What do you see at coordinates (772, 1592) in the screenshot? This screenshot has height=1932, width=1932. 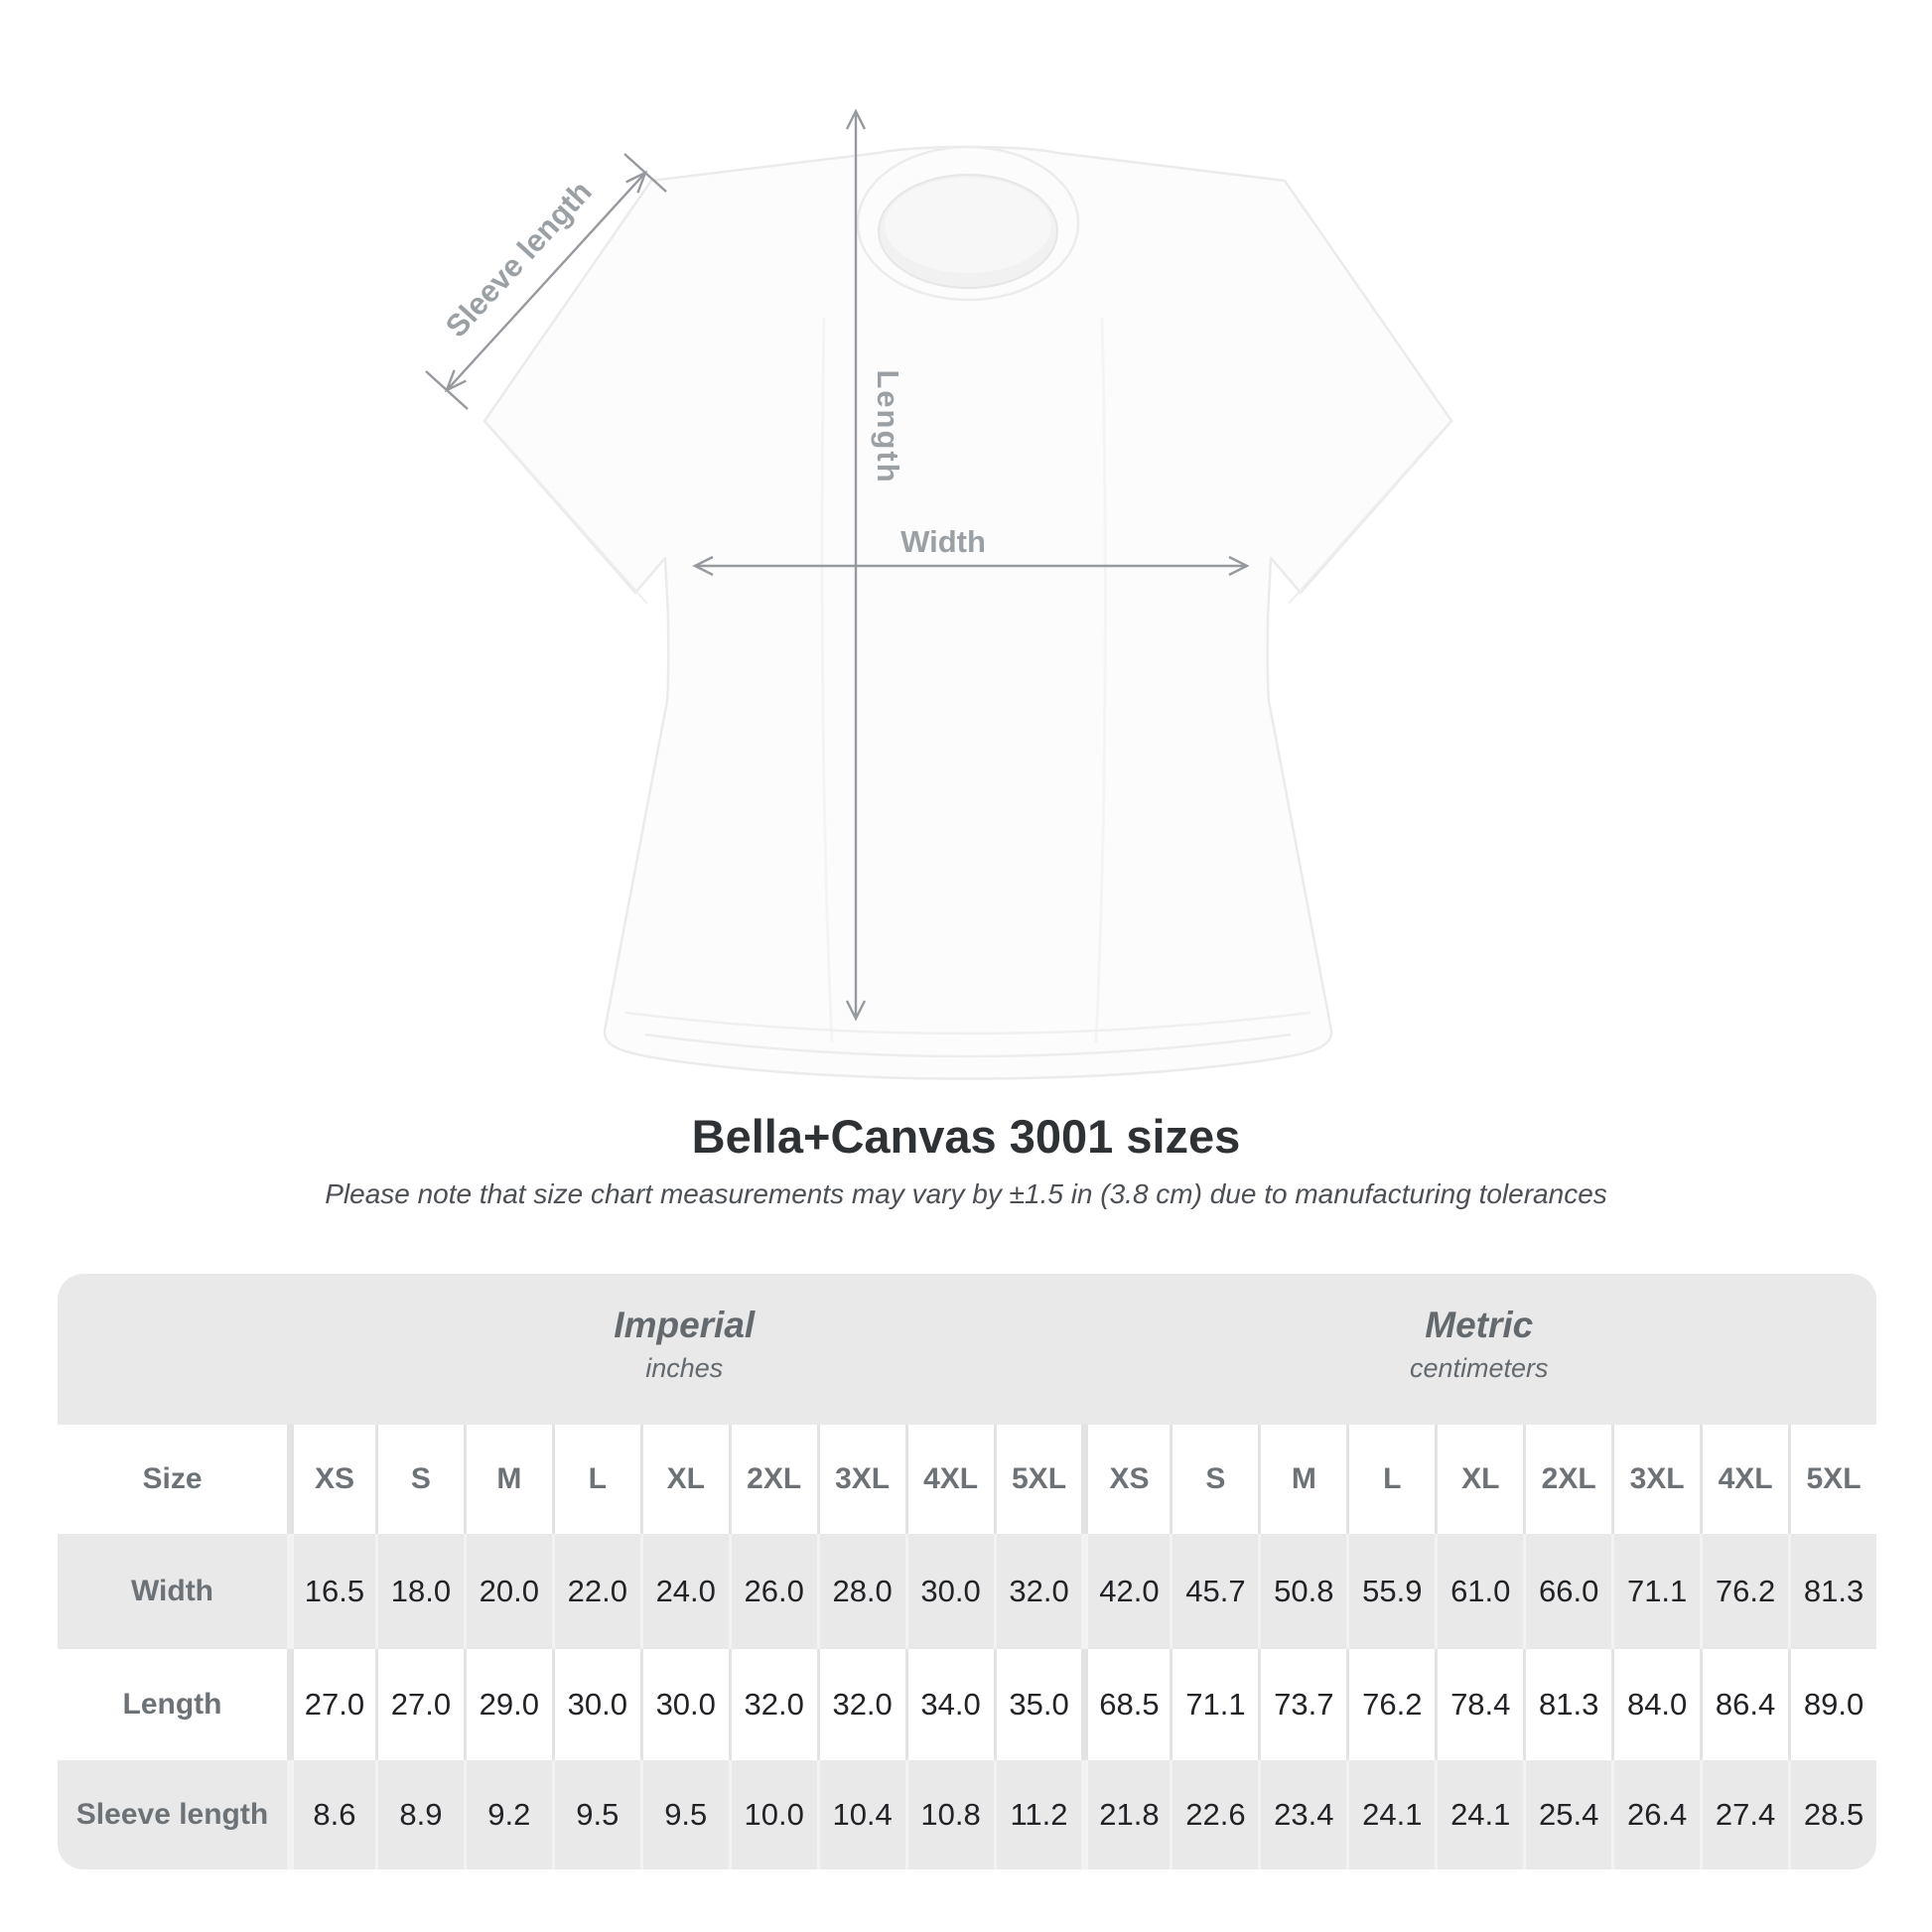 I see `table-cell: 26.0` at bounding box center [772, 1592].